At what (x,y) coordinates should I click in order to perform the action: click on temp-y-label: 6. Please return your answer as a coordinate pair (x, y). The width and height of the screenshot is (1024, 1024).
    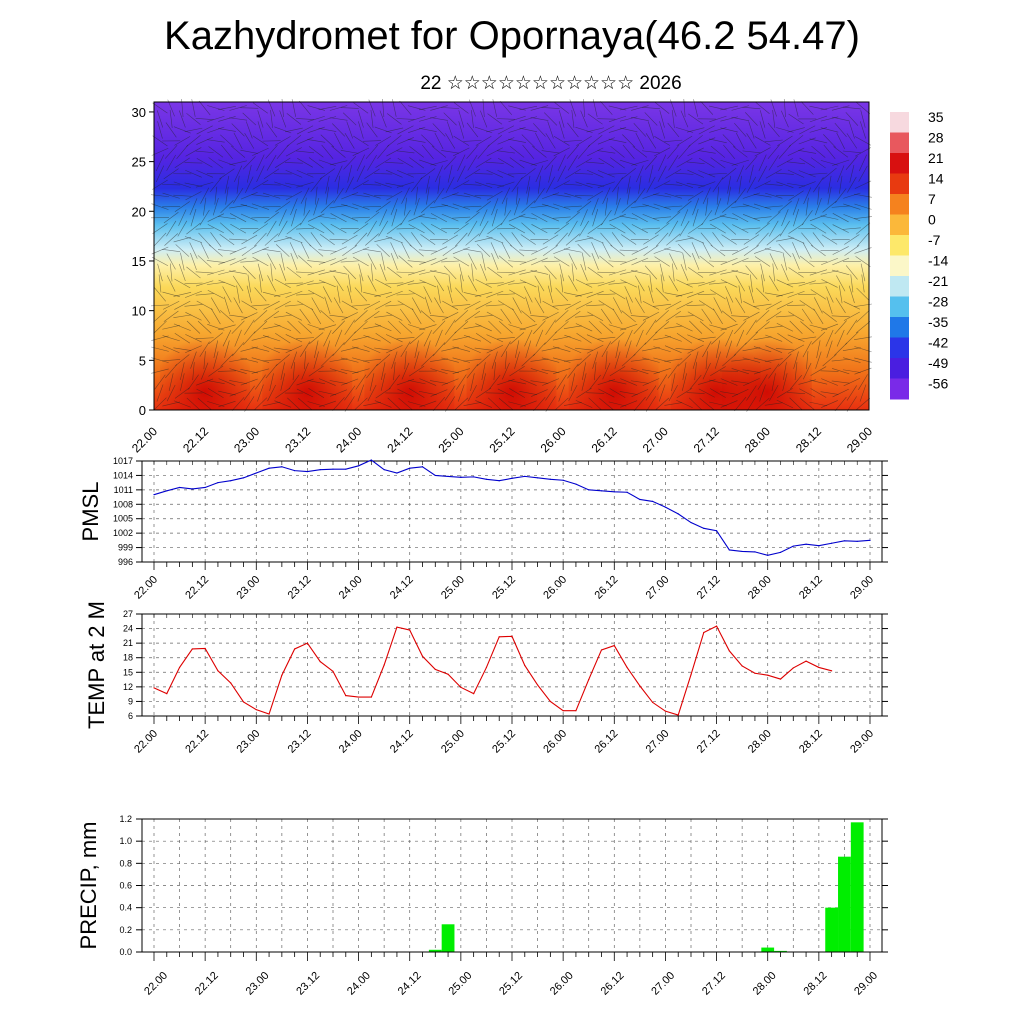
    Looking at the image, I should click on (130, 716).